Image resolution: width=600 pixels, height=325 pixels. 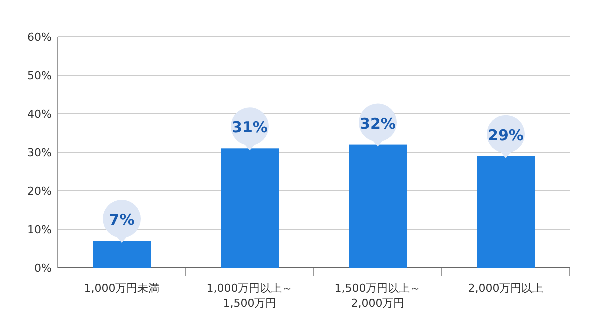 What do you see at coordinates (40, 114) in the screenshot?
I see `y-tick-label: 40%` at bounding box center [40, 114].